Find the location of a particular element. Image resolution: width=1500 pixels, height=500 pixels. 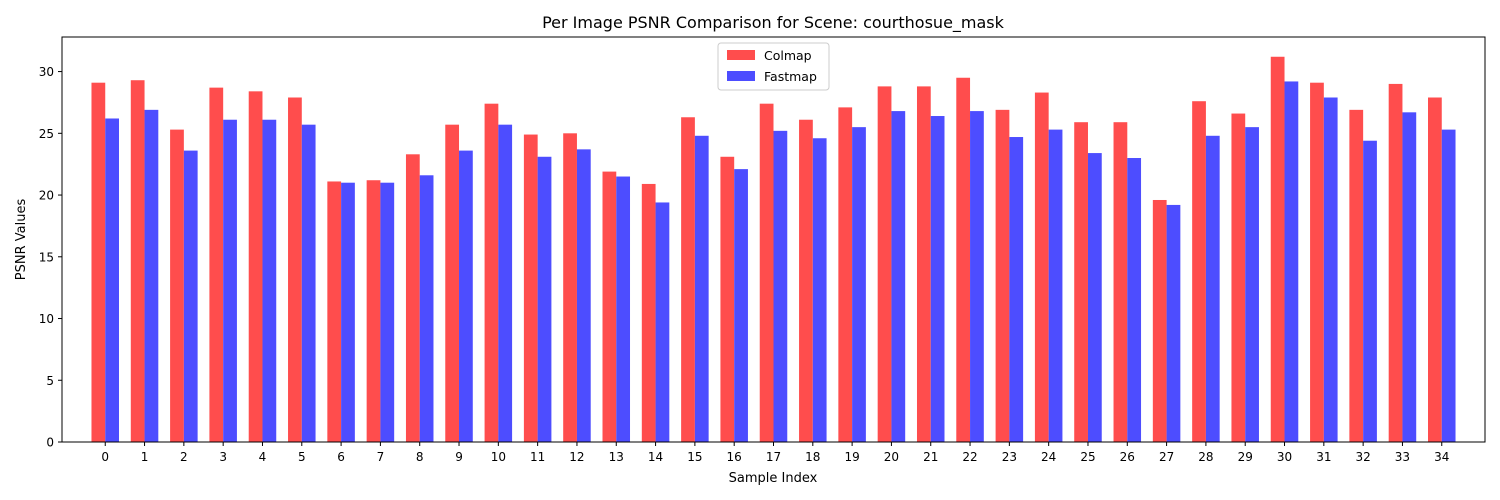

x-tick-label: 12 is located at coordinates (576, 457).